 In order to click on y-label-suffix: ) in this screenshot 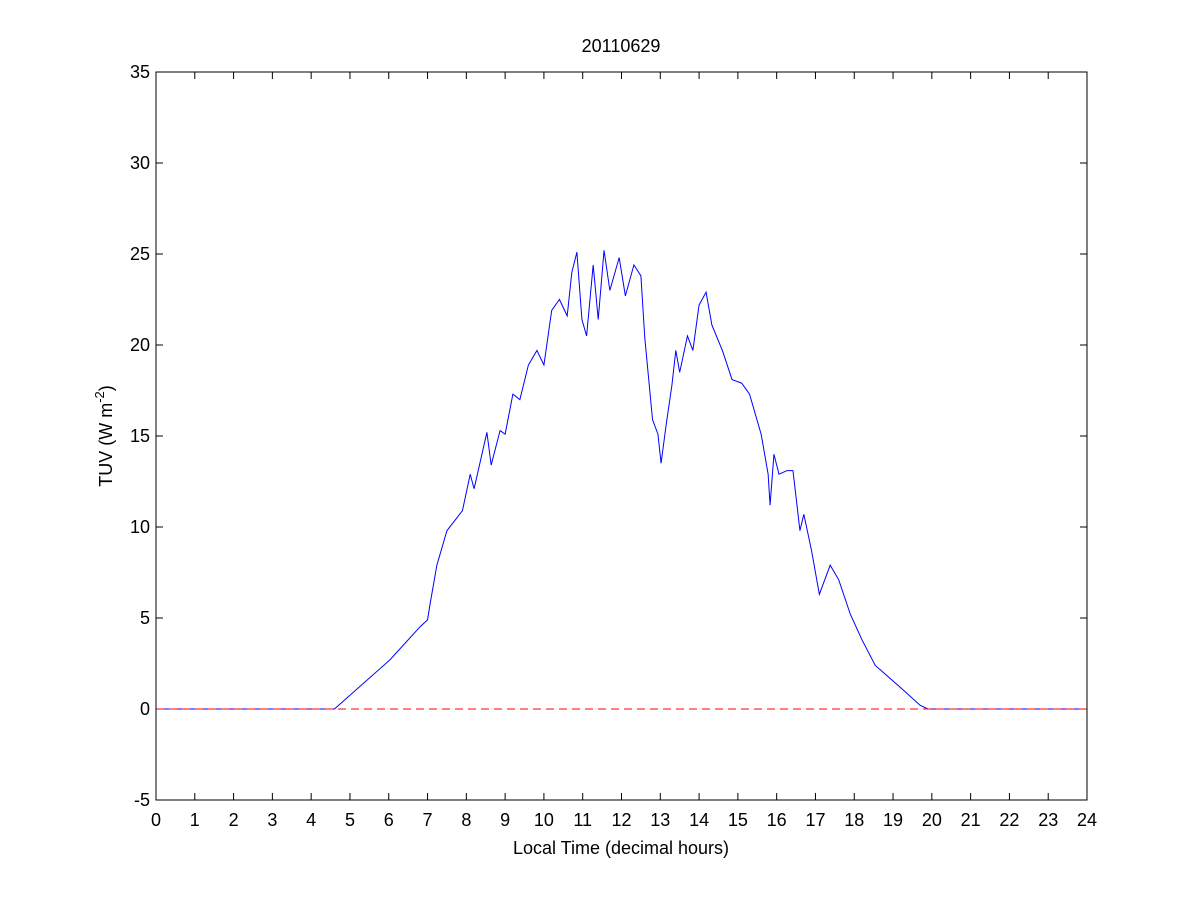, I will do `click(106, 388)`.